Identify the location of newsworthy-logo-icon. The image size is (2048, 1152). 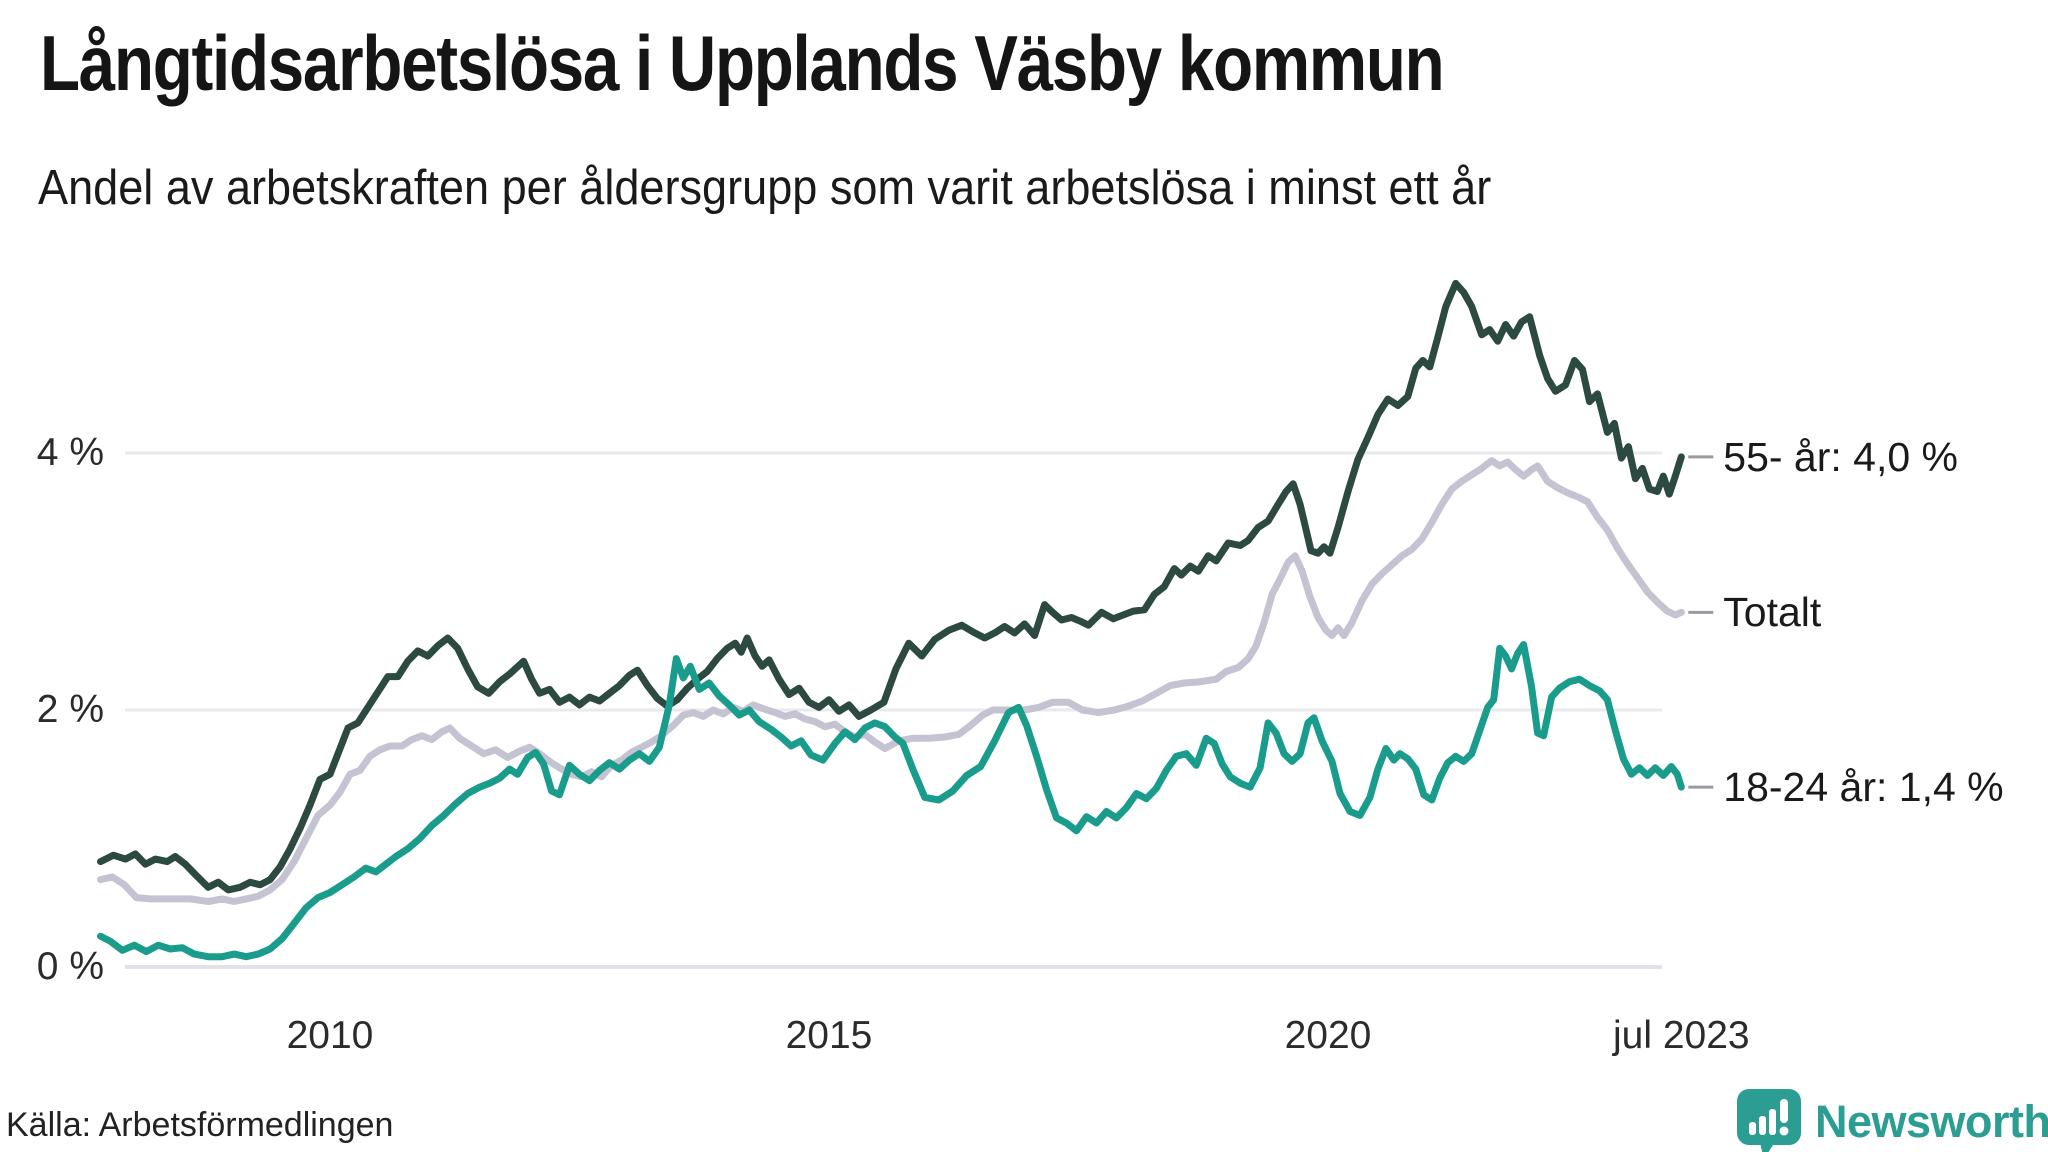
(1769, 1120).